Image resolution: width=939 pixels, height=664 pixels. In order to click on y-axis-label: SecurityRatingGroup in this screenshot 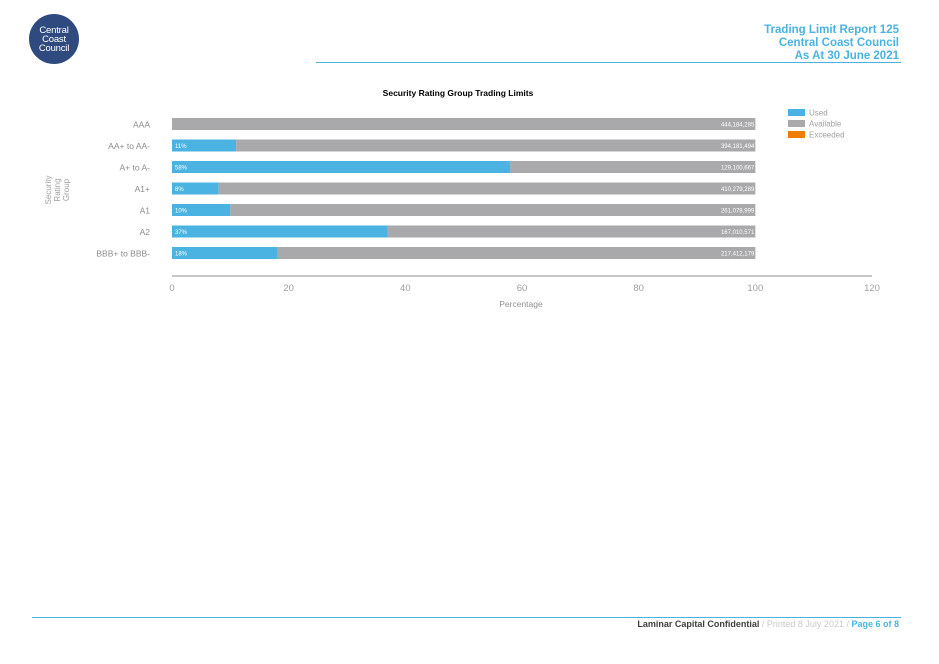, I will do `click(57, 190)`.